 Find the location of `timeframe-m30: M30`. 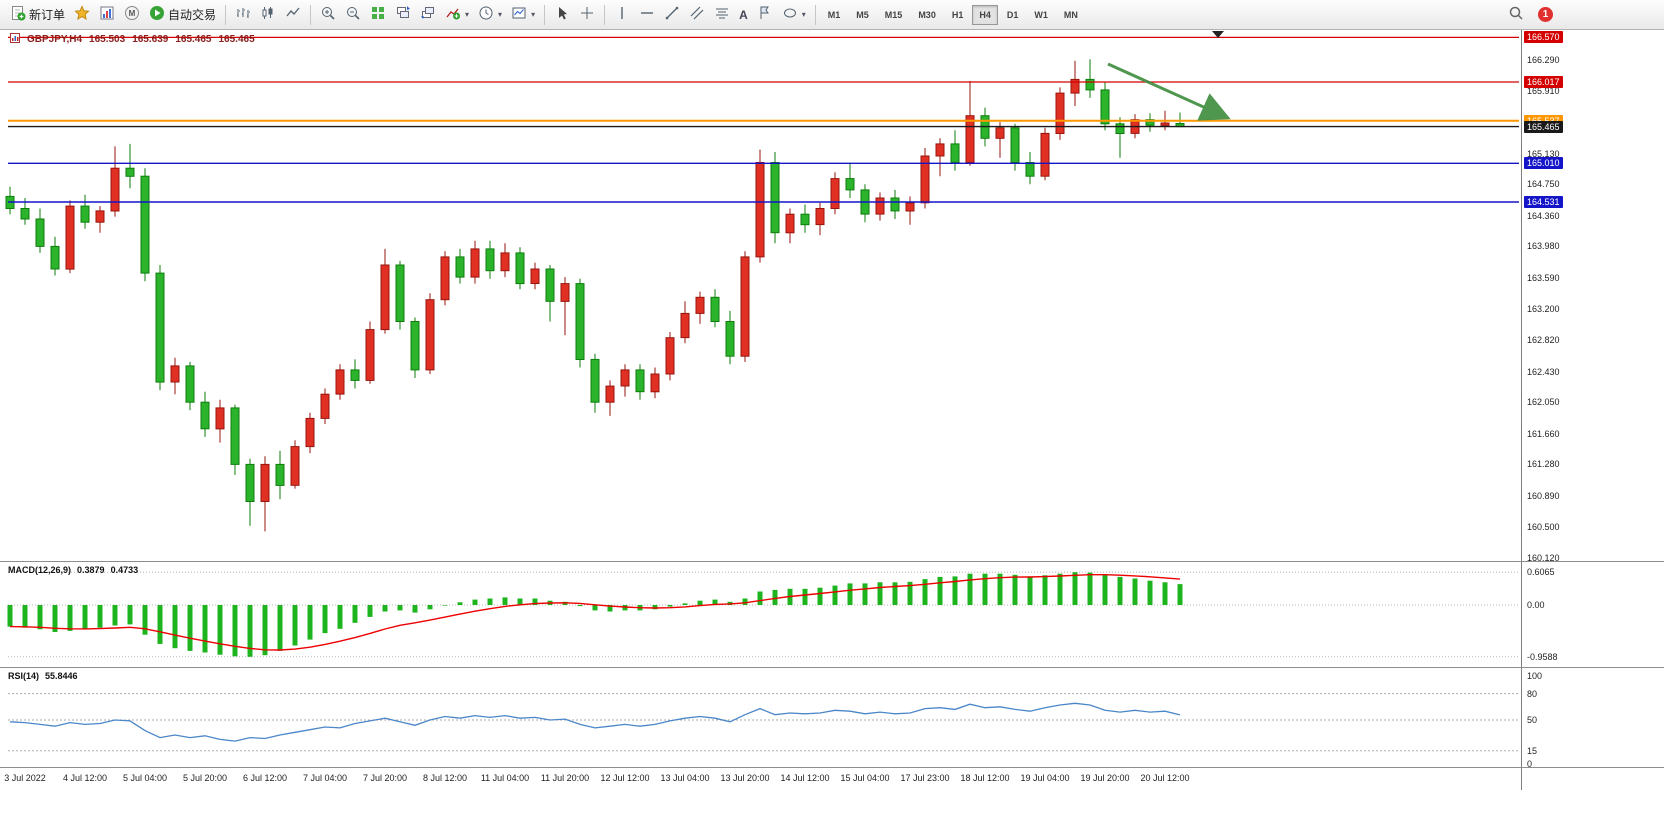

timeframe-m30: M30 is located at coordinates (927, 15).